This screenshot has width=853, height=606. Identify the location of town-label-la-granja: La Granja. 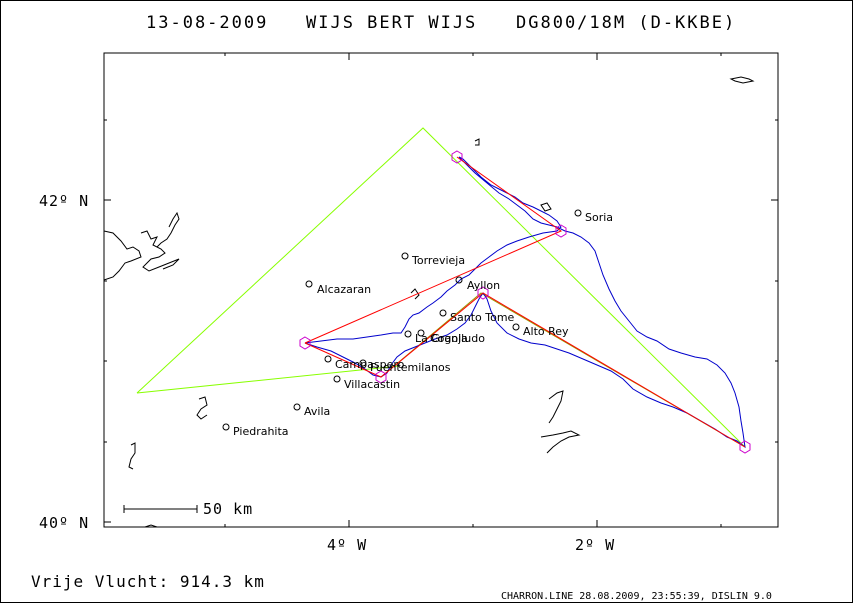
(441, 338).